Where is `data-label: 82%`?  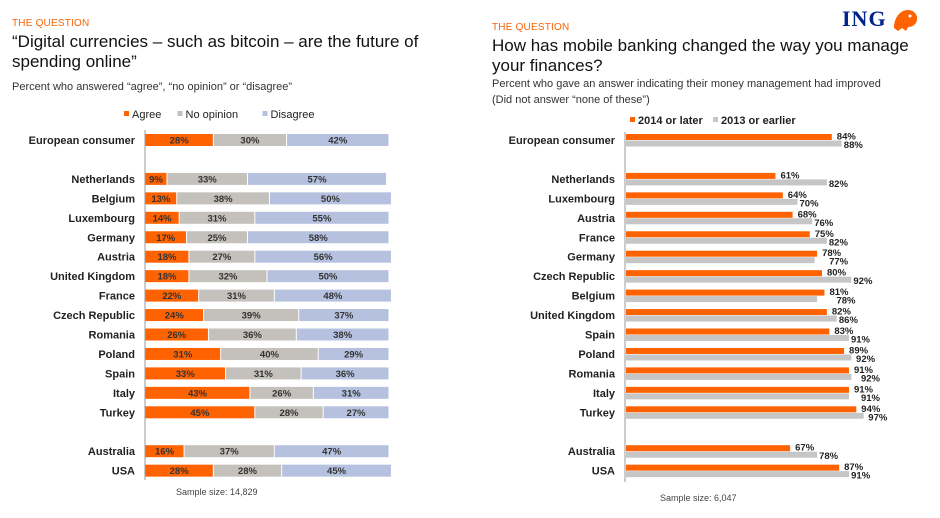 data-label: 82% is located at coordinates (842, 312).